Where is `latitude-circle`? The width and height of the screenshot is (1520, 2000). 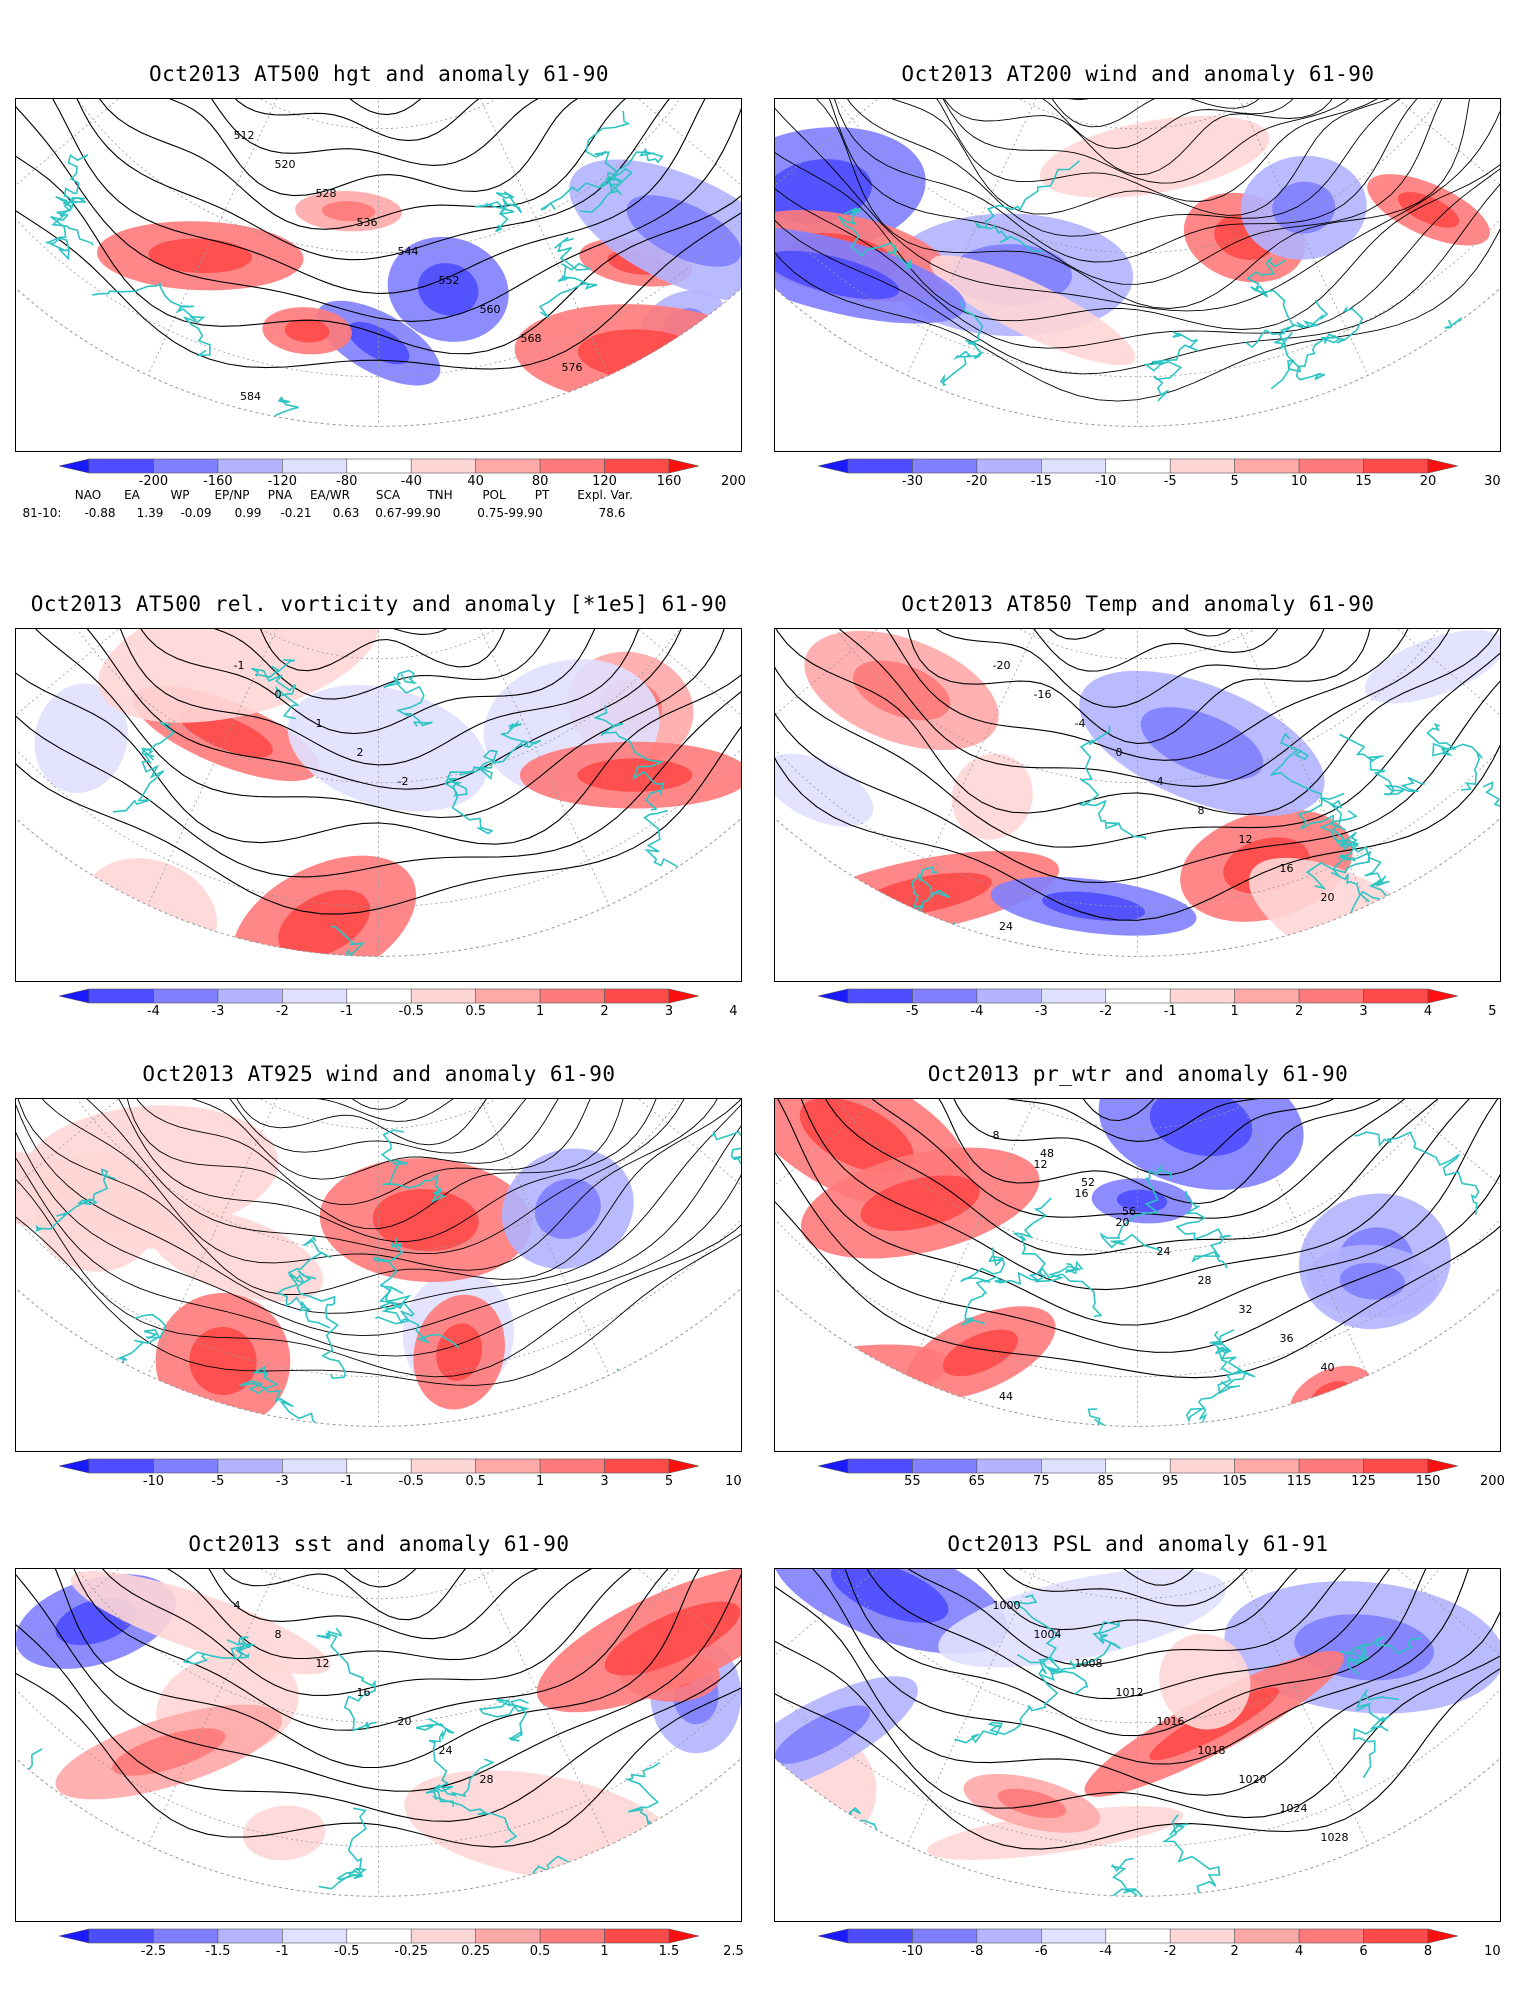 latitude-circle is located at coordinates (1137, 644).